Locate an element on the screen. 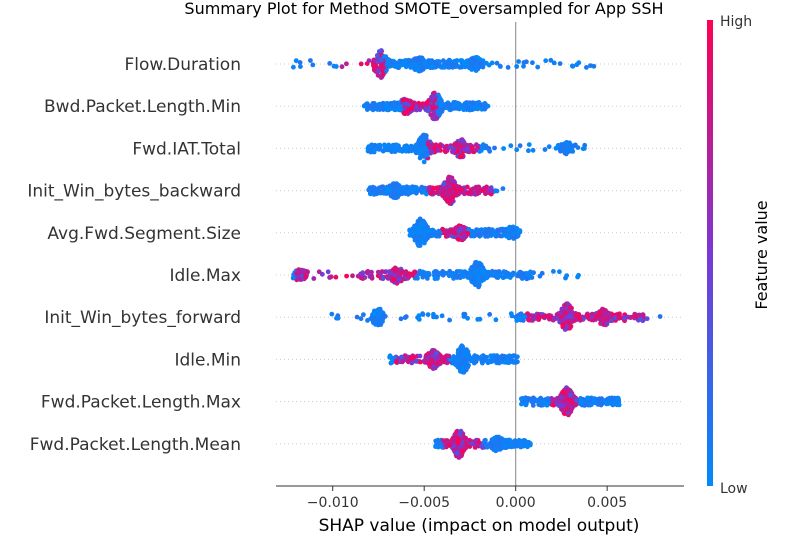 This screenshot has height=550, width=800. feature-label: Bwd.Packet.Length.Min is located at coordinates (142, 107).